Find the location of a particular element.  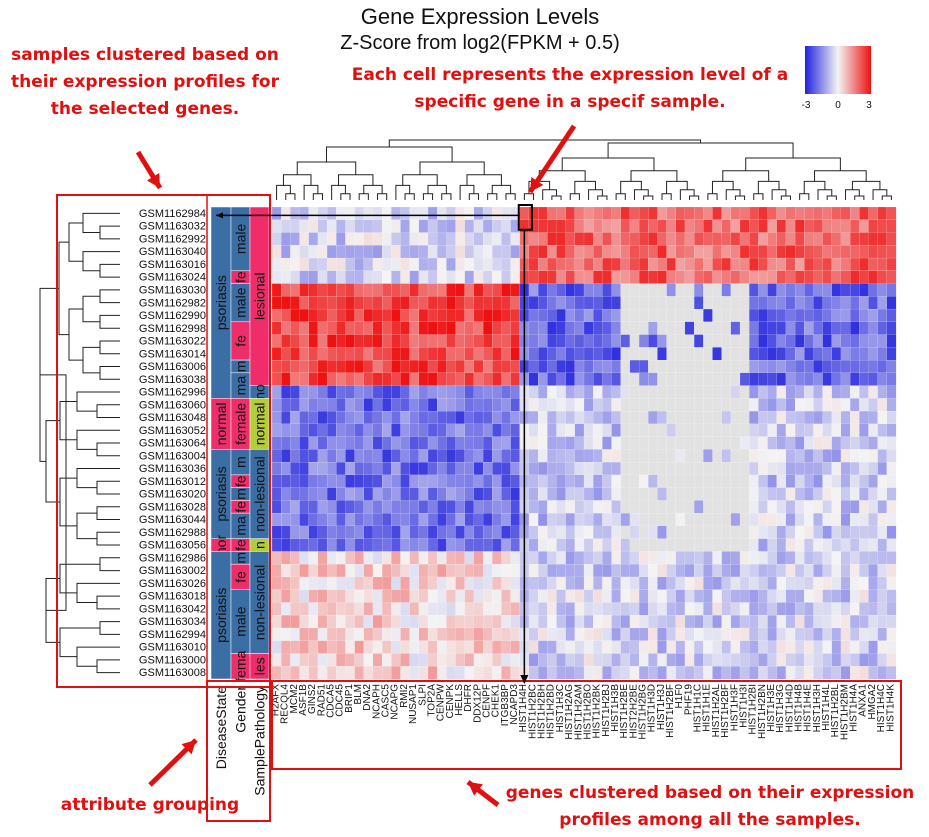

row-label: GSM1163004 is located at coordinates (172, 456).